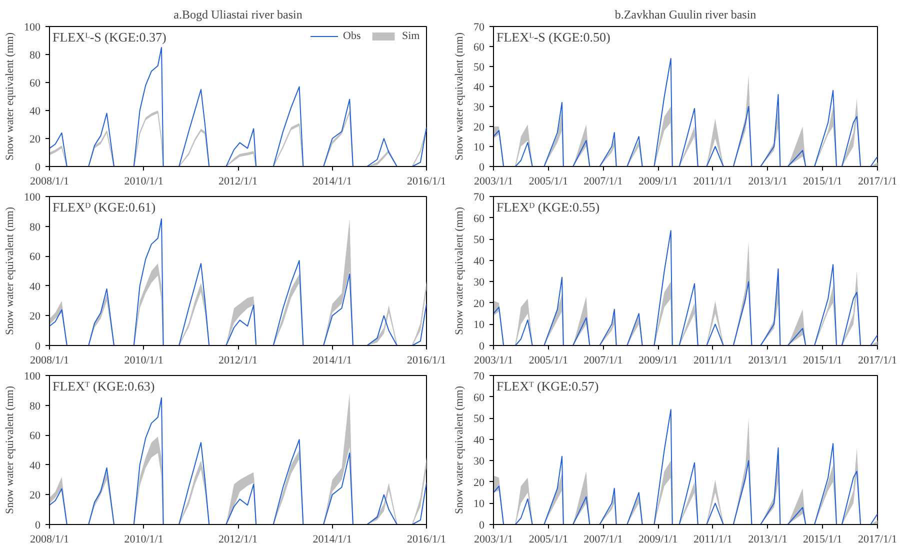 The image size is (901, 548). Describe the element at coordinates (411, 36) in the screenshot. I see `legend-label: Sim` at that location.